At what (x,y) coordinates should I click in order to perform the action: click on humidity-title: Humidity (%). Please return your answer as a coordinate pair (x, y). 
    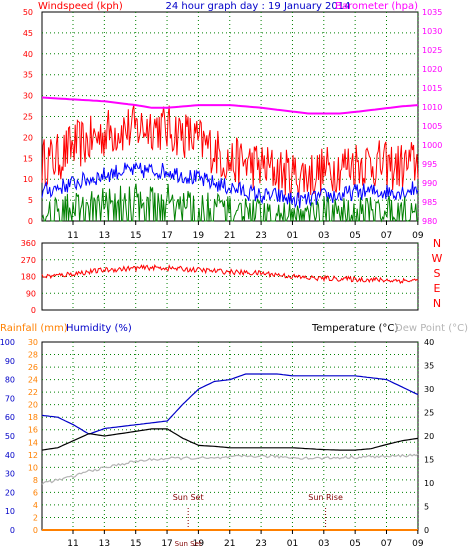
    Looking at the image, I should click on (99, 328).